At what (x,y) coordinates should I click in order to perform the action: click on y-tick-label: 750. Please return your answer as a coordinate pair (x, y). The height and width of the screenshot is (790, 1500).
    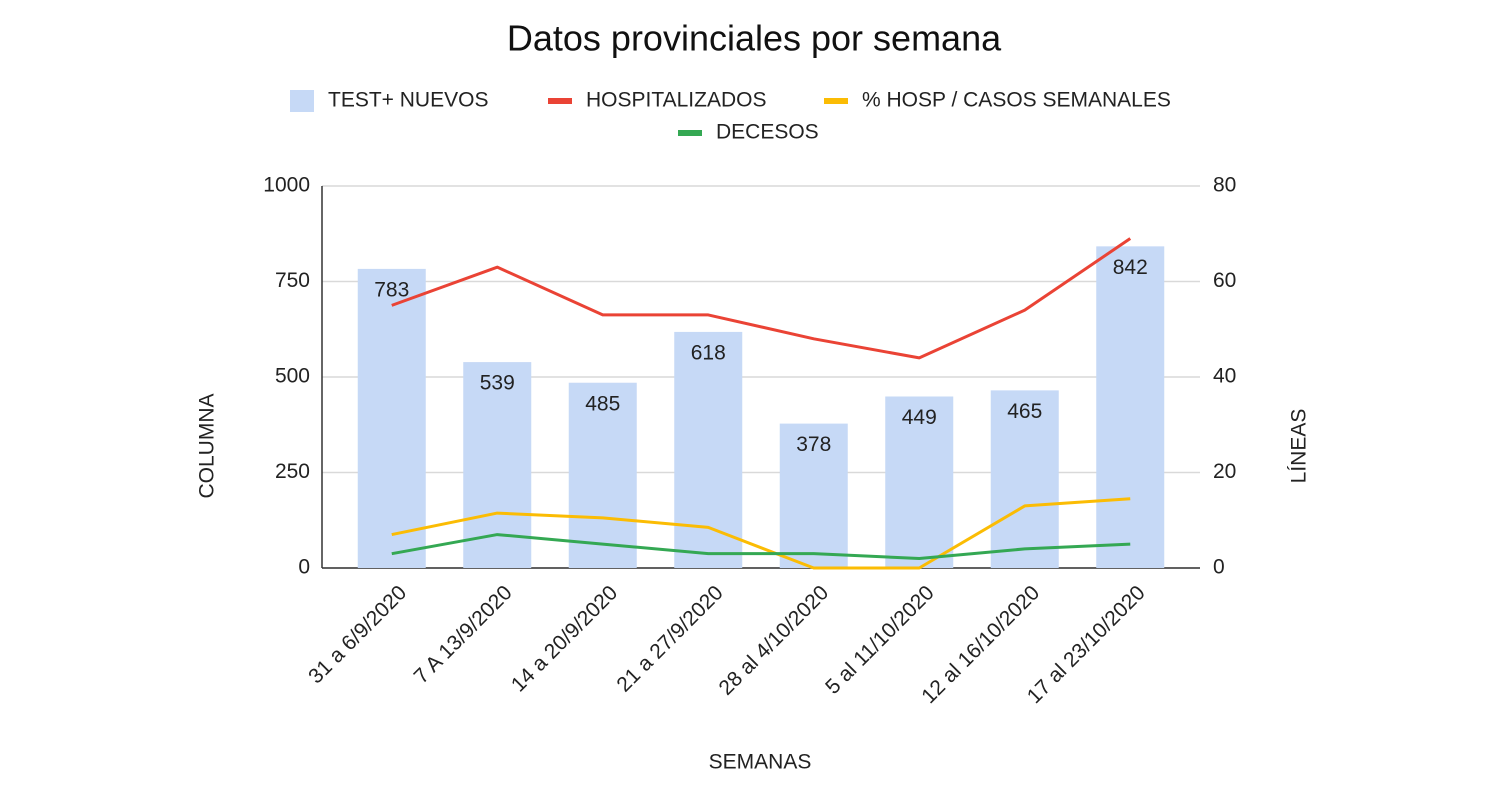
    Looking at the image, I should click on (292, 280).